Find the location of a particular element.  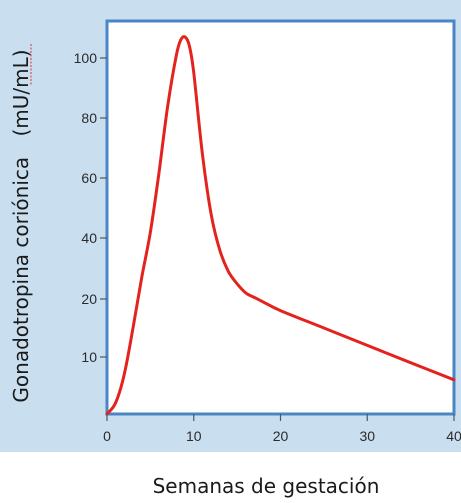

y-axis-title: Gonadotropina coriónica (mU/mL) is located at coordinates (21, 225).